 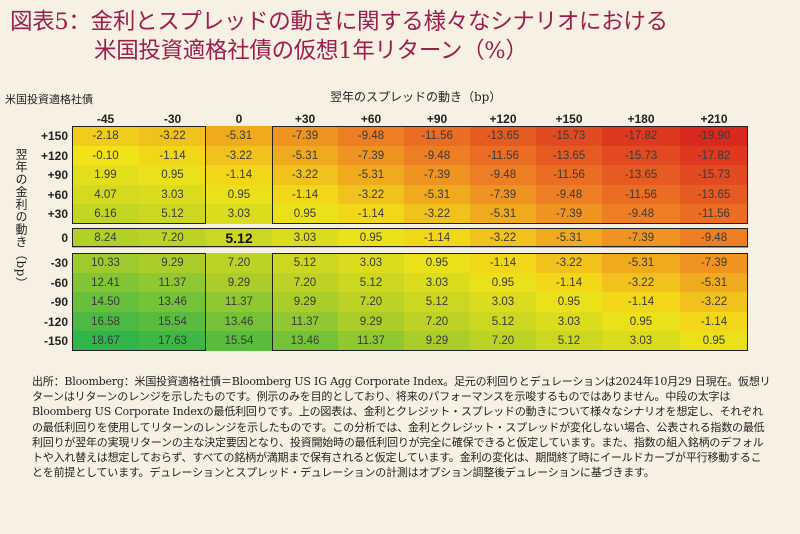 What do you see at coordinates (49, 99) in the screenshot?
I see `index-label: 米国投資適格社債` at bounding box center [49, 99].